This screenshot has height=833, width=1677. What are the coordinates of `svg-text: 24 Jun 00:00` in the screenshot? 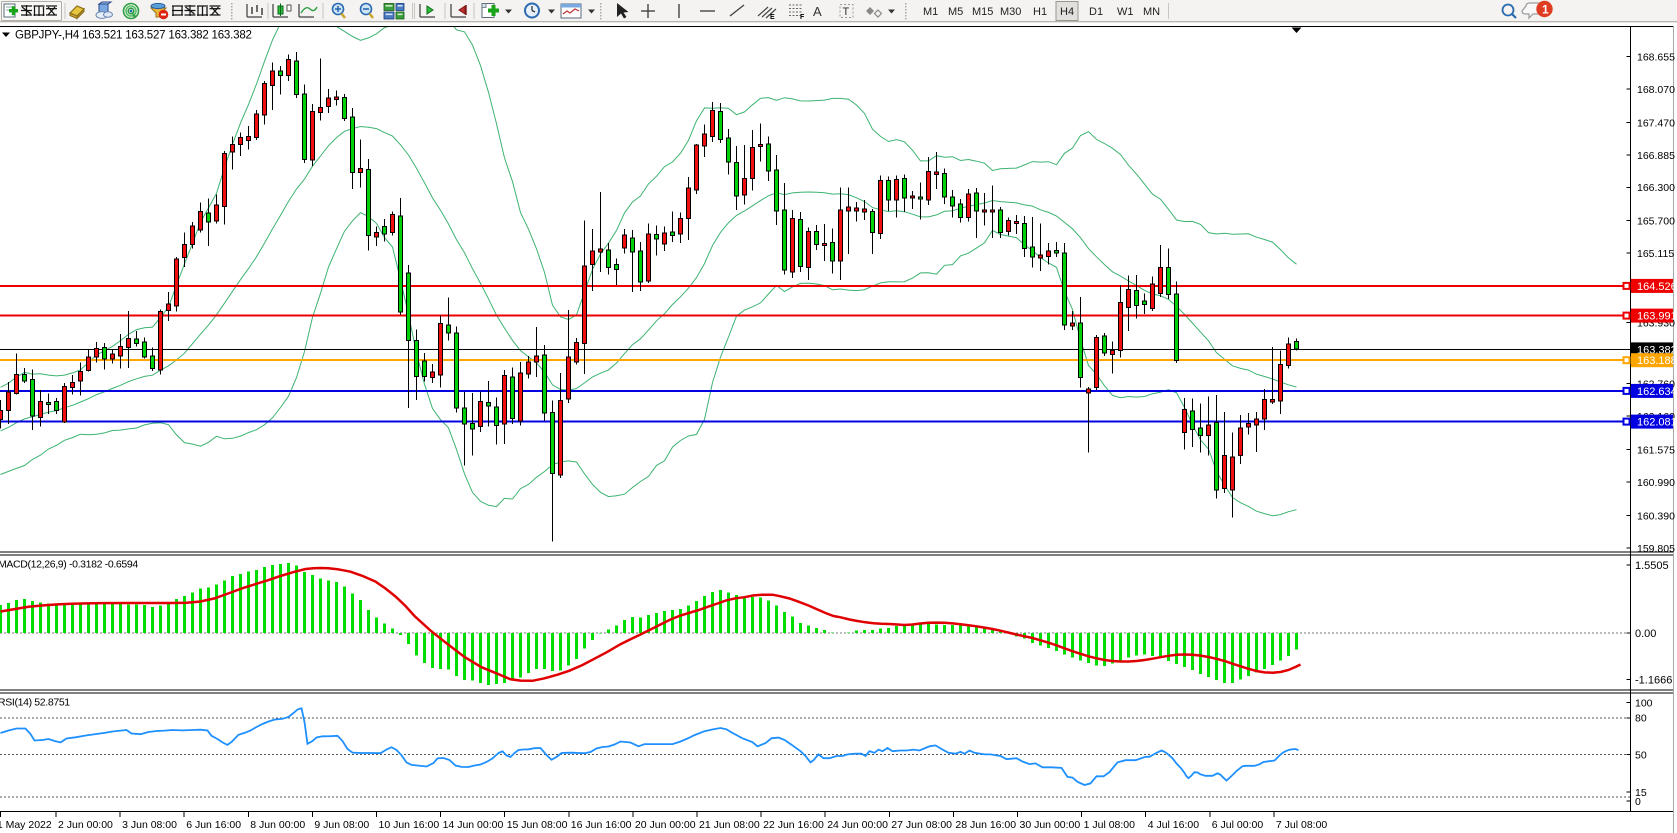 It's located at (857, 825).